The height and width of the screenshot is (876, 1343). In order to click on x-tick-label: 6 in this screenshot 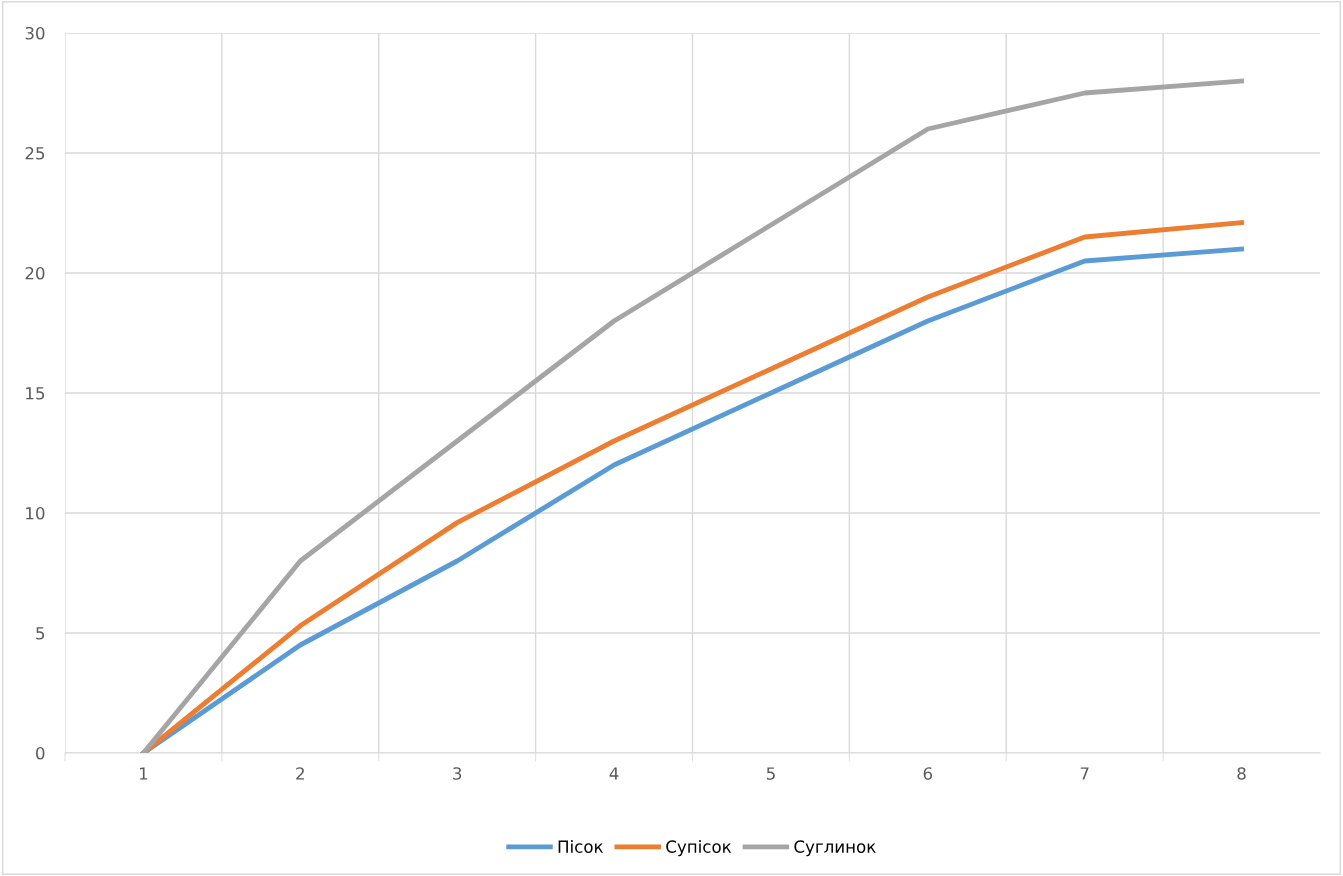, I will do `click(928, 773)`.